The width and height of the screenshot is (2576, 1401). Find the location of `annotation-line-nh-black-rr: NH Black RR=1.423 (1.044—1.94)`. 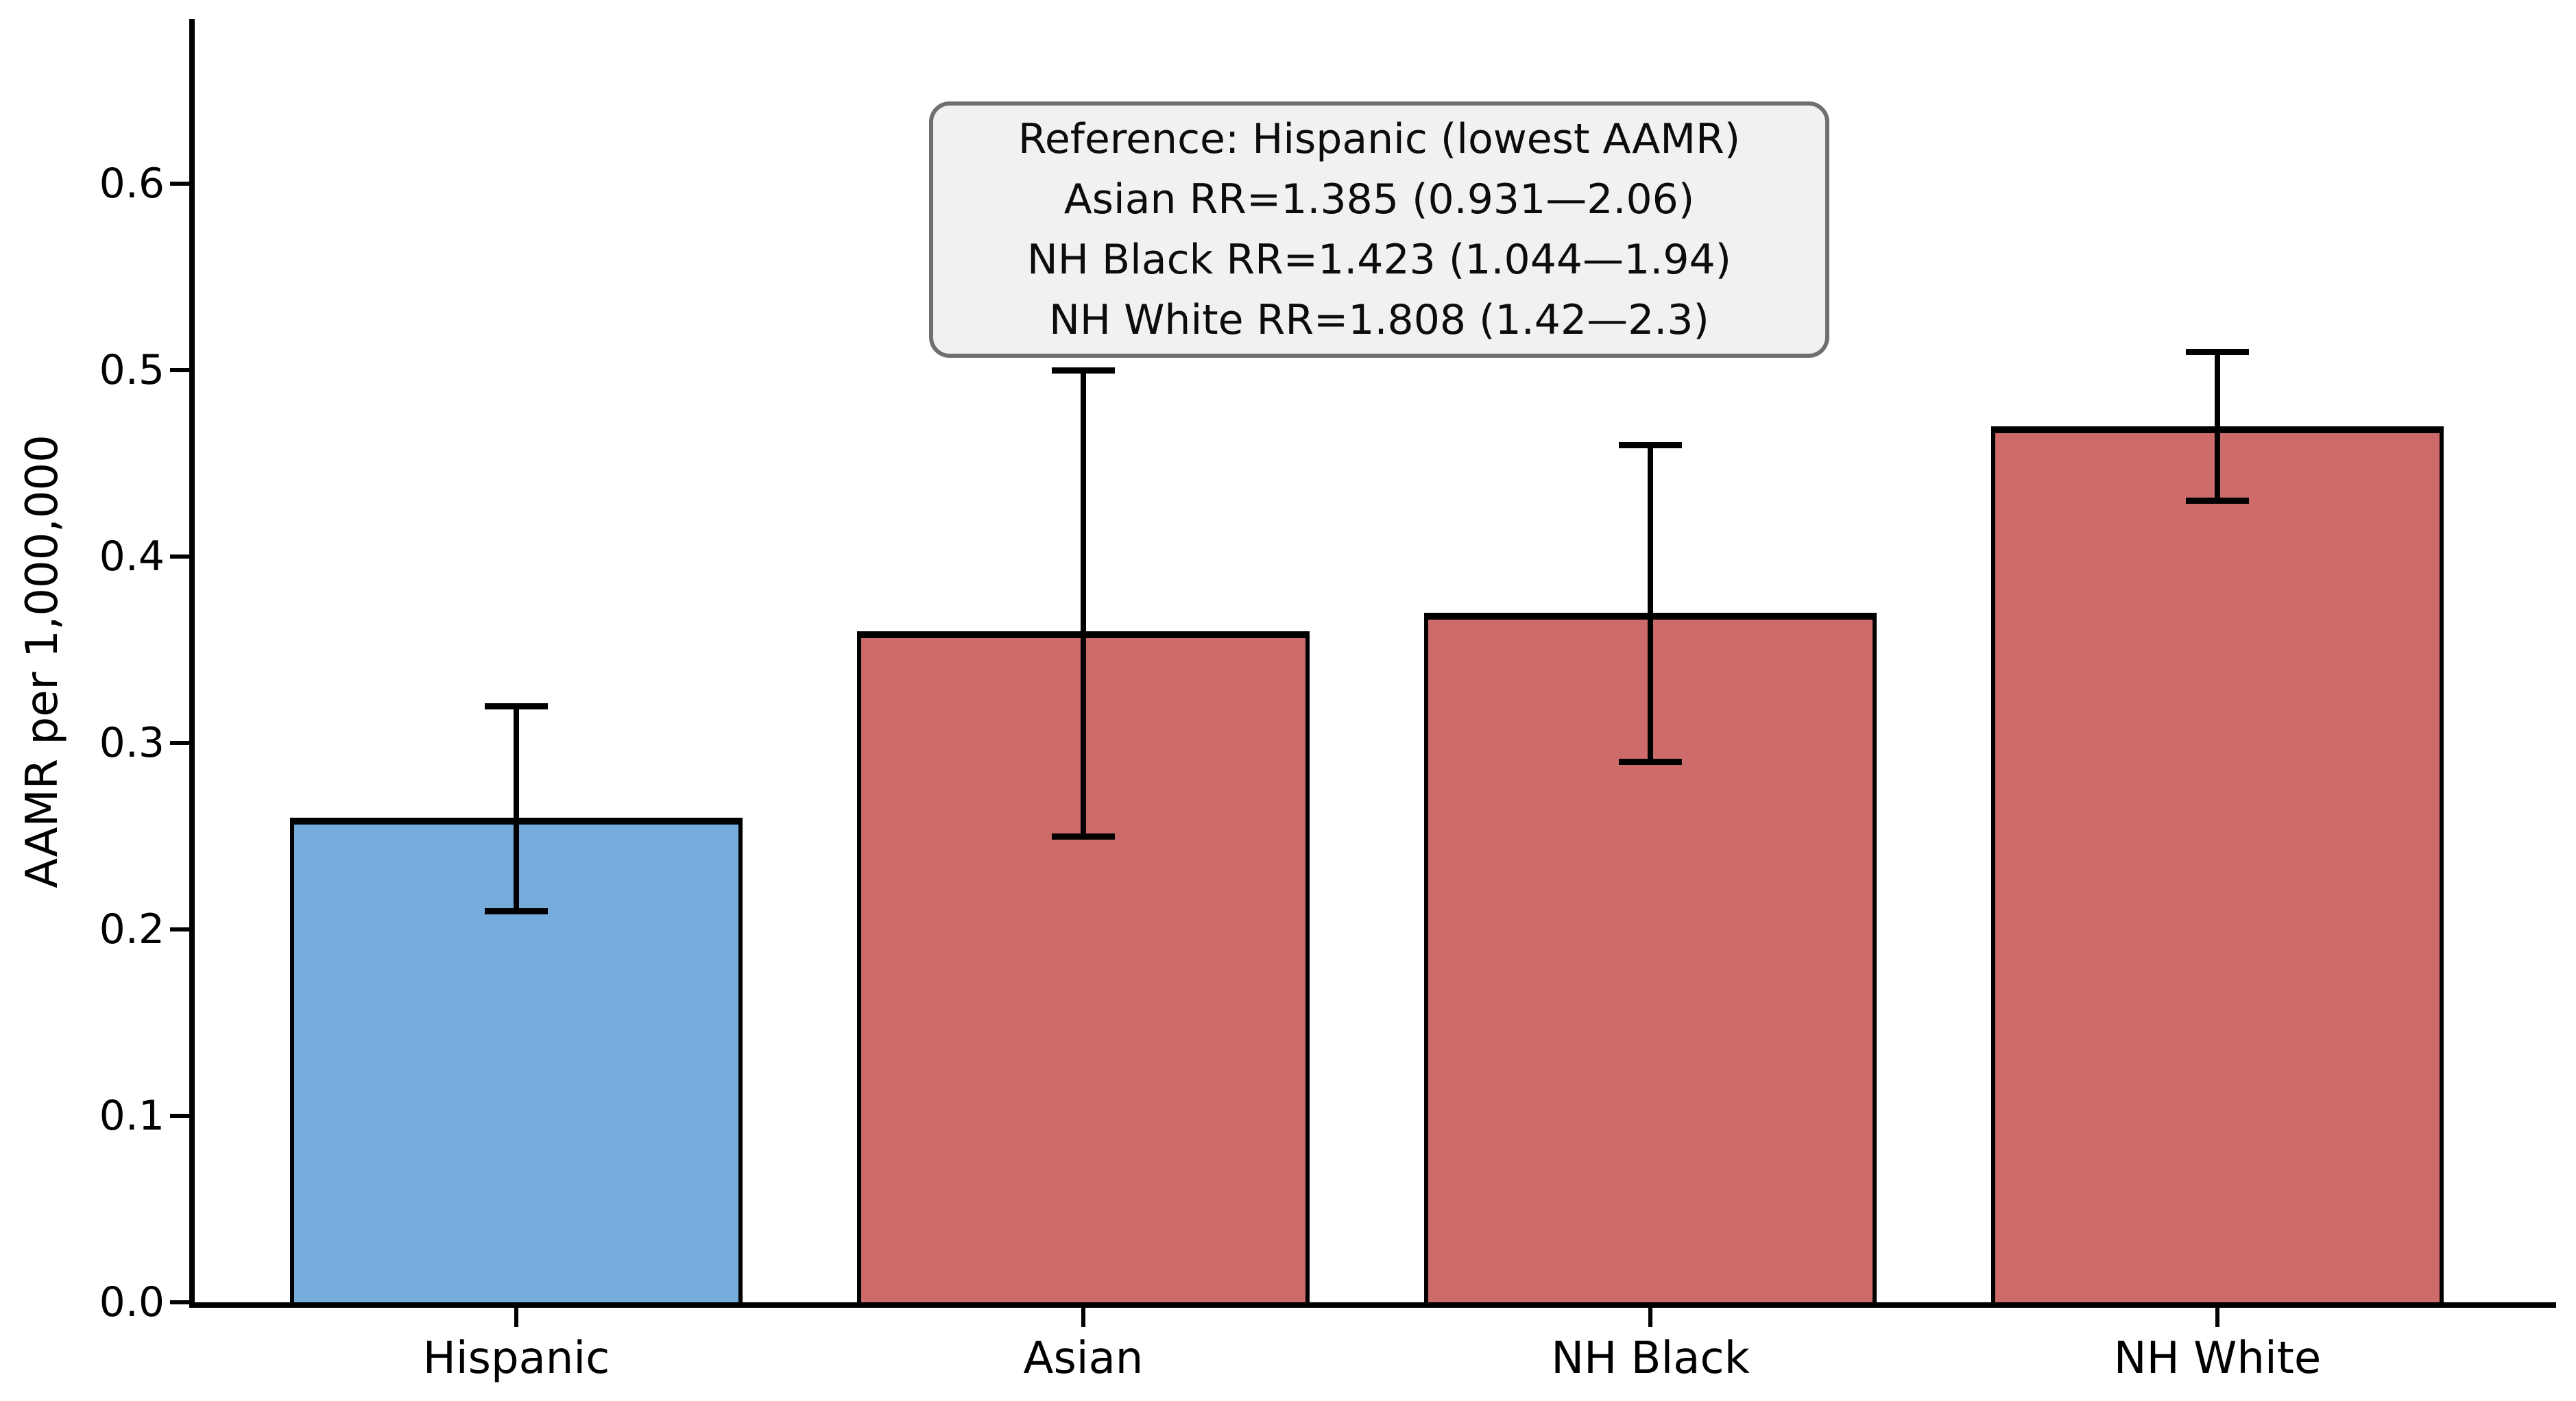

annotation-line-nh-black-rr: NH Black RR=1.423 (1.044—1.94) is located at coordinates (1379, 260).